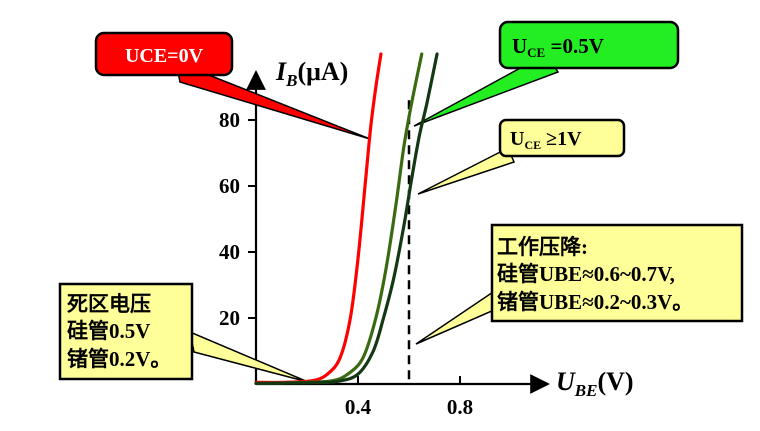 This screenshot has width=760, height=431. What do you see at coordinates (536, 52) in the screenshot?
I see `callout-uce05-subscript: CE` at bounding box center [536, 52].